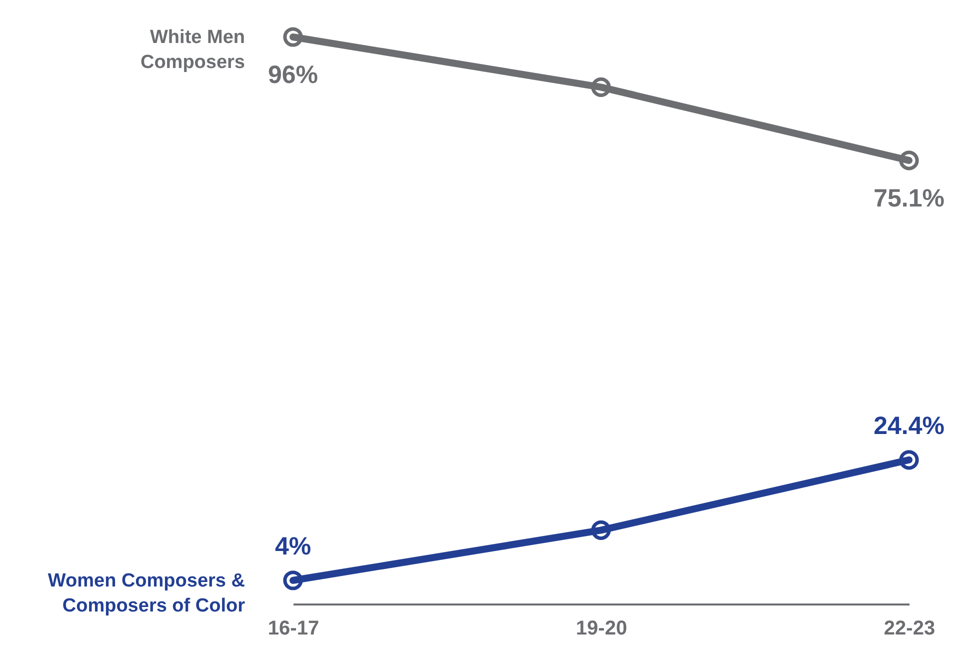 Image resolution: width=955 pixels, height=650 pixels. Describe the element at coordinates (909, 426) in the screenshot. I see `data-label: 24.4%` at that location.